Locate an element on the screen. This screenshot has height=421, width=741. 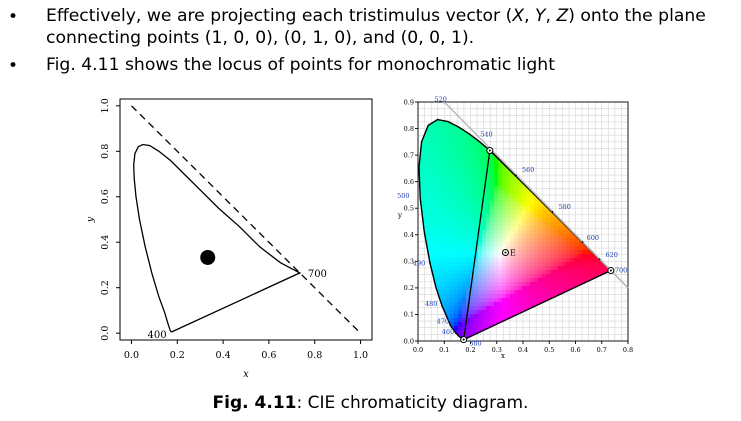
x-tick-label: 0.4 is located at coordinates (223, 355).